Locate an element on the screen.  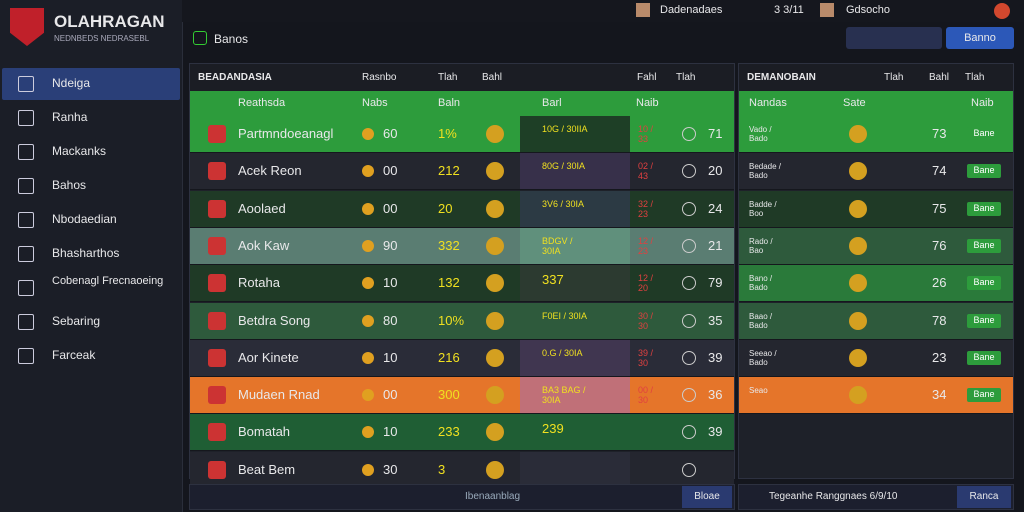
table-row: Mudaen Rnad 00 300 BA3 BAG / 30IA 00 / 30 36 is located at coordinates (462, 396).